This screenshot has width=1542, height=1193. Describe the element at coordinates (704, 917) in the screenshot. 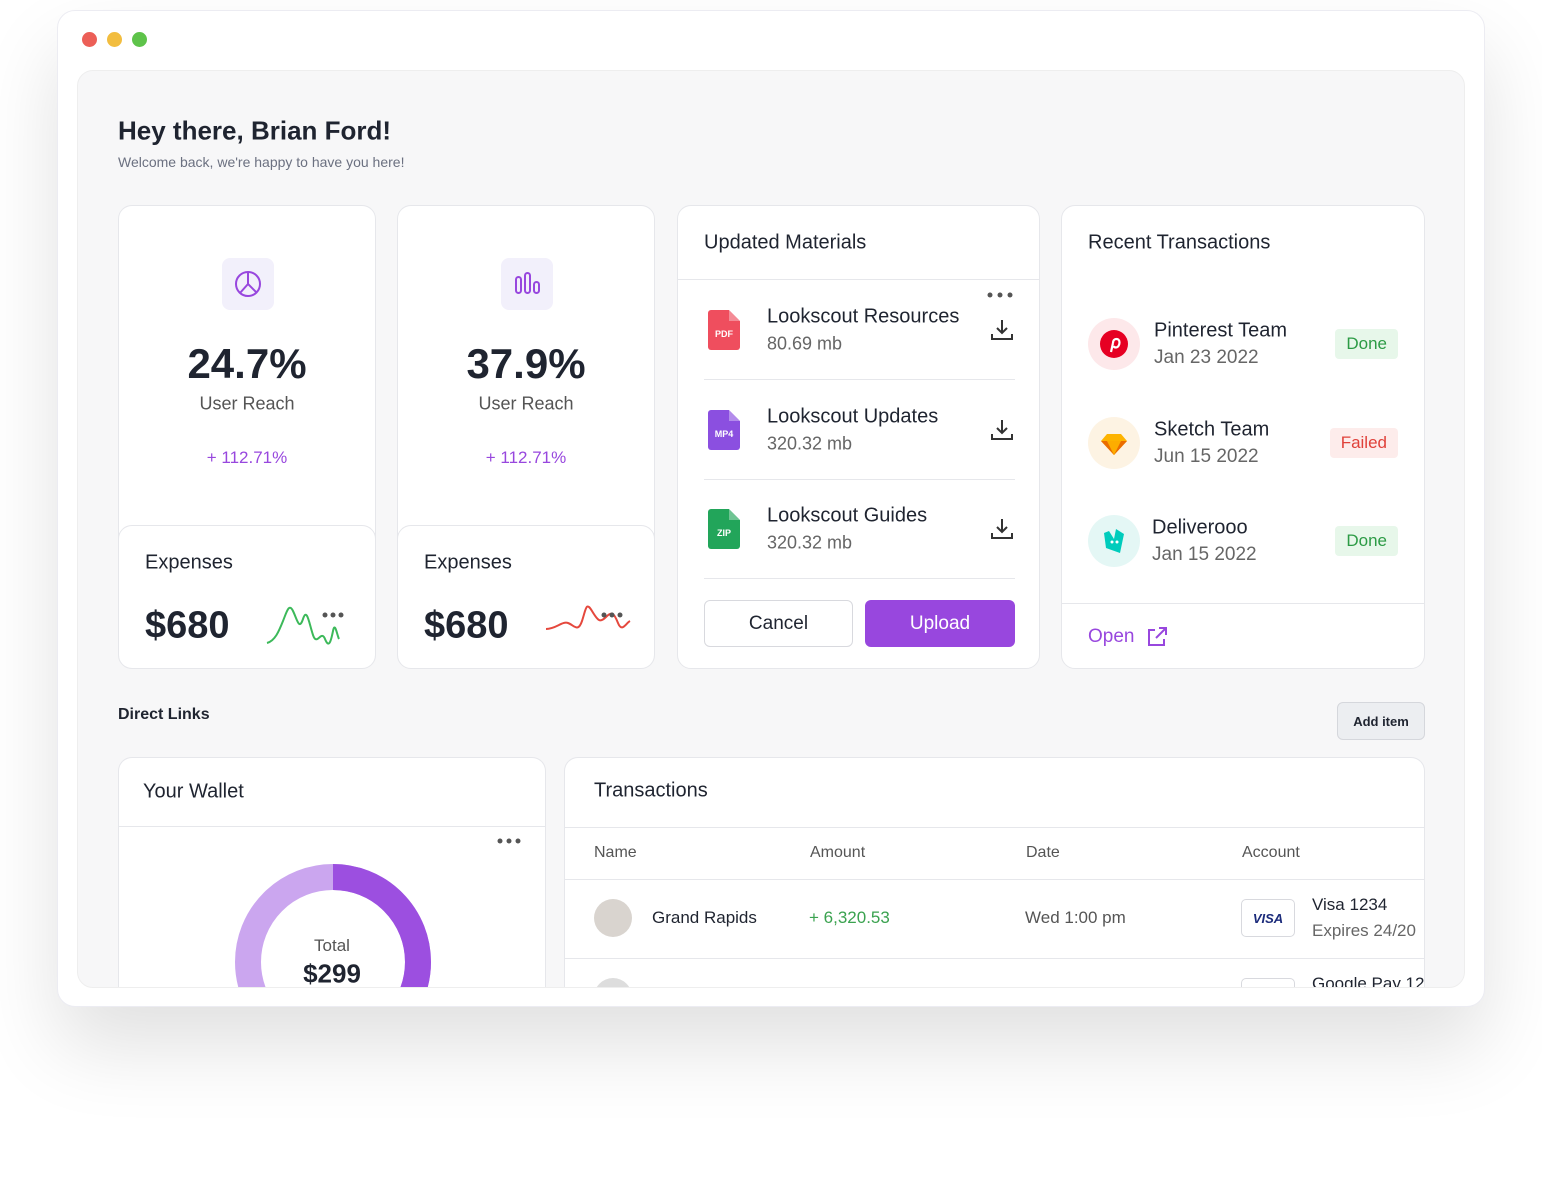

I see `row-name: Grand Rapids` at that location.